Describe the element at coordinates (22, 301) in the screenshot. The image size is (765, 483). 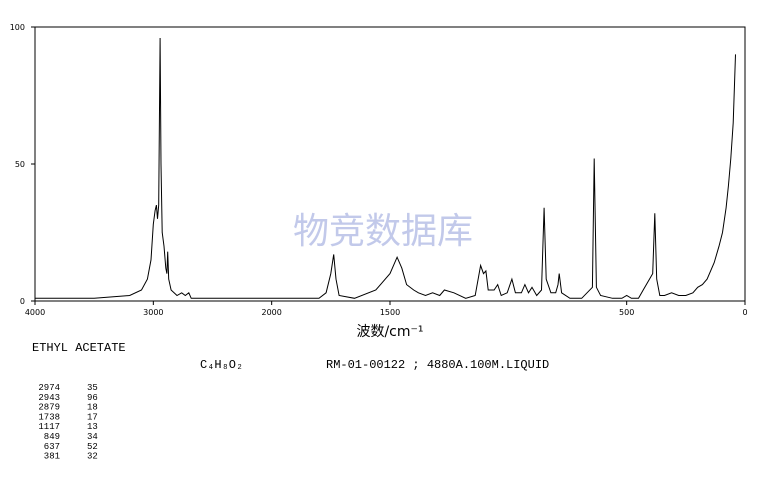
I see `y-tick-label: 0` at that location.